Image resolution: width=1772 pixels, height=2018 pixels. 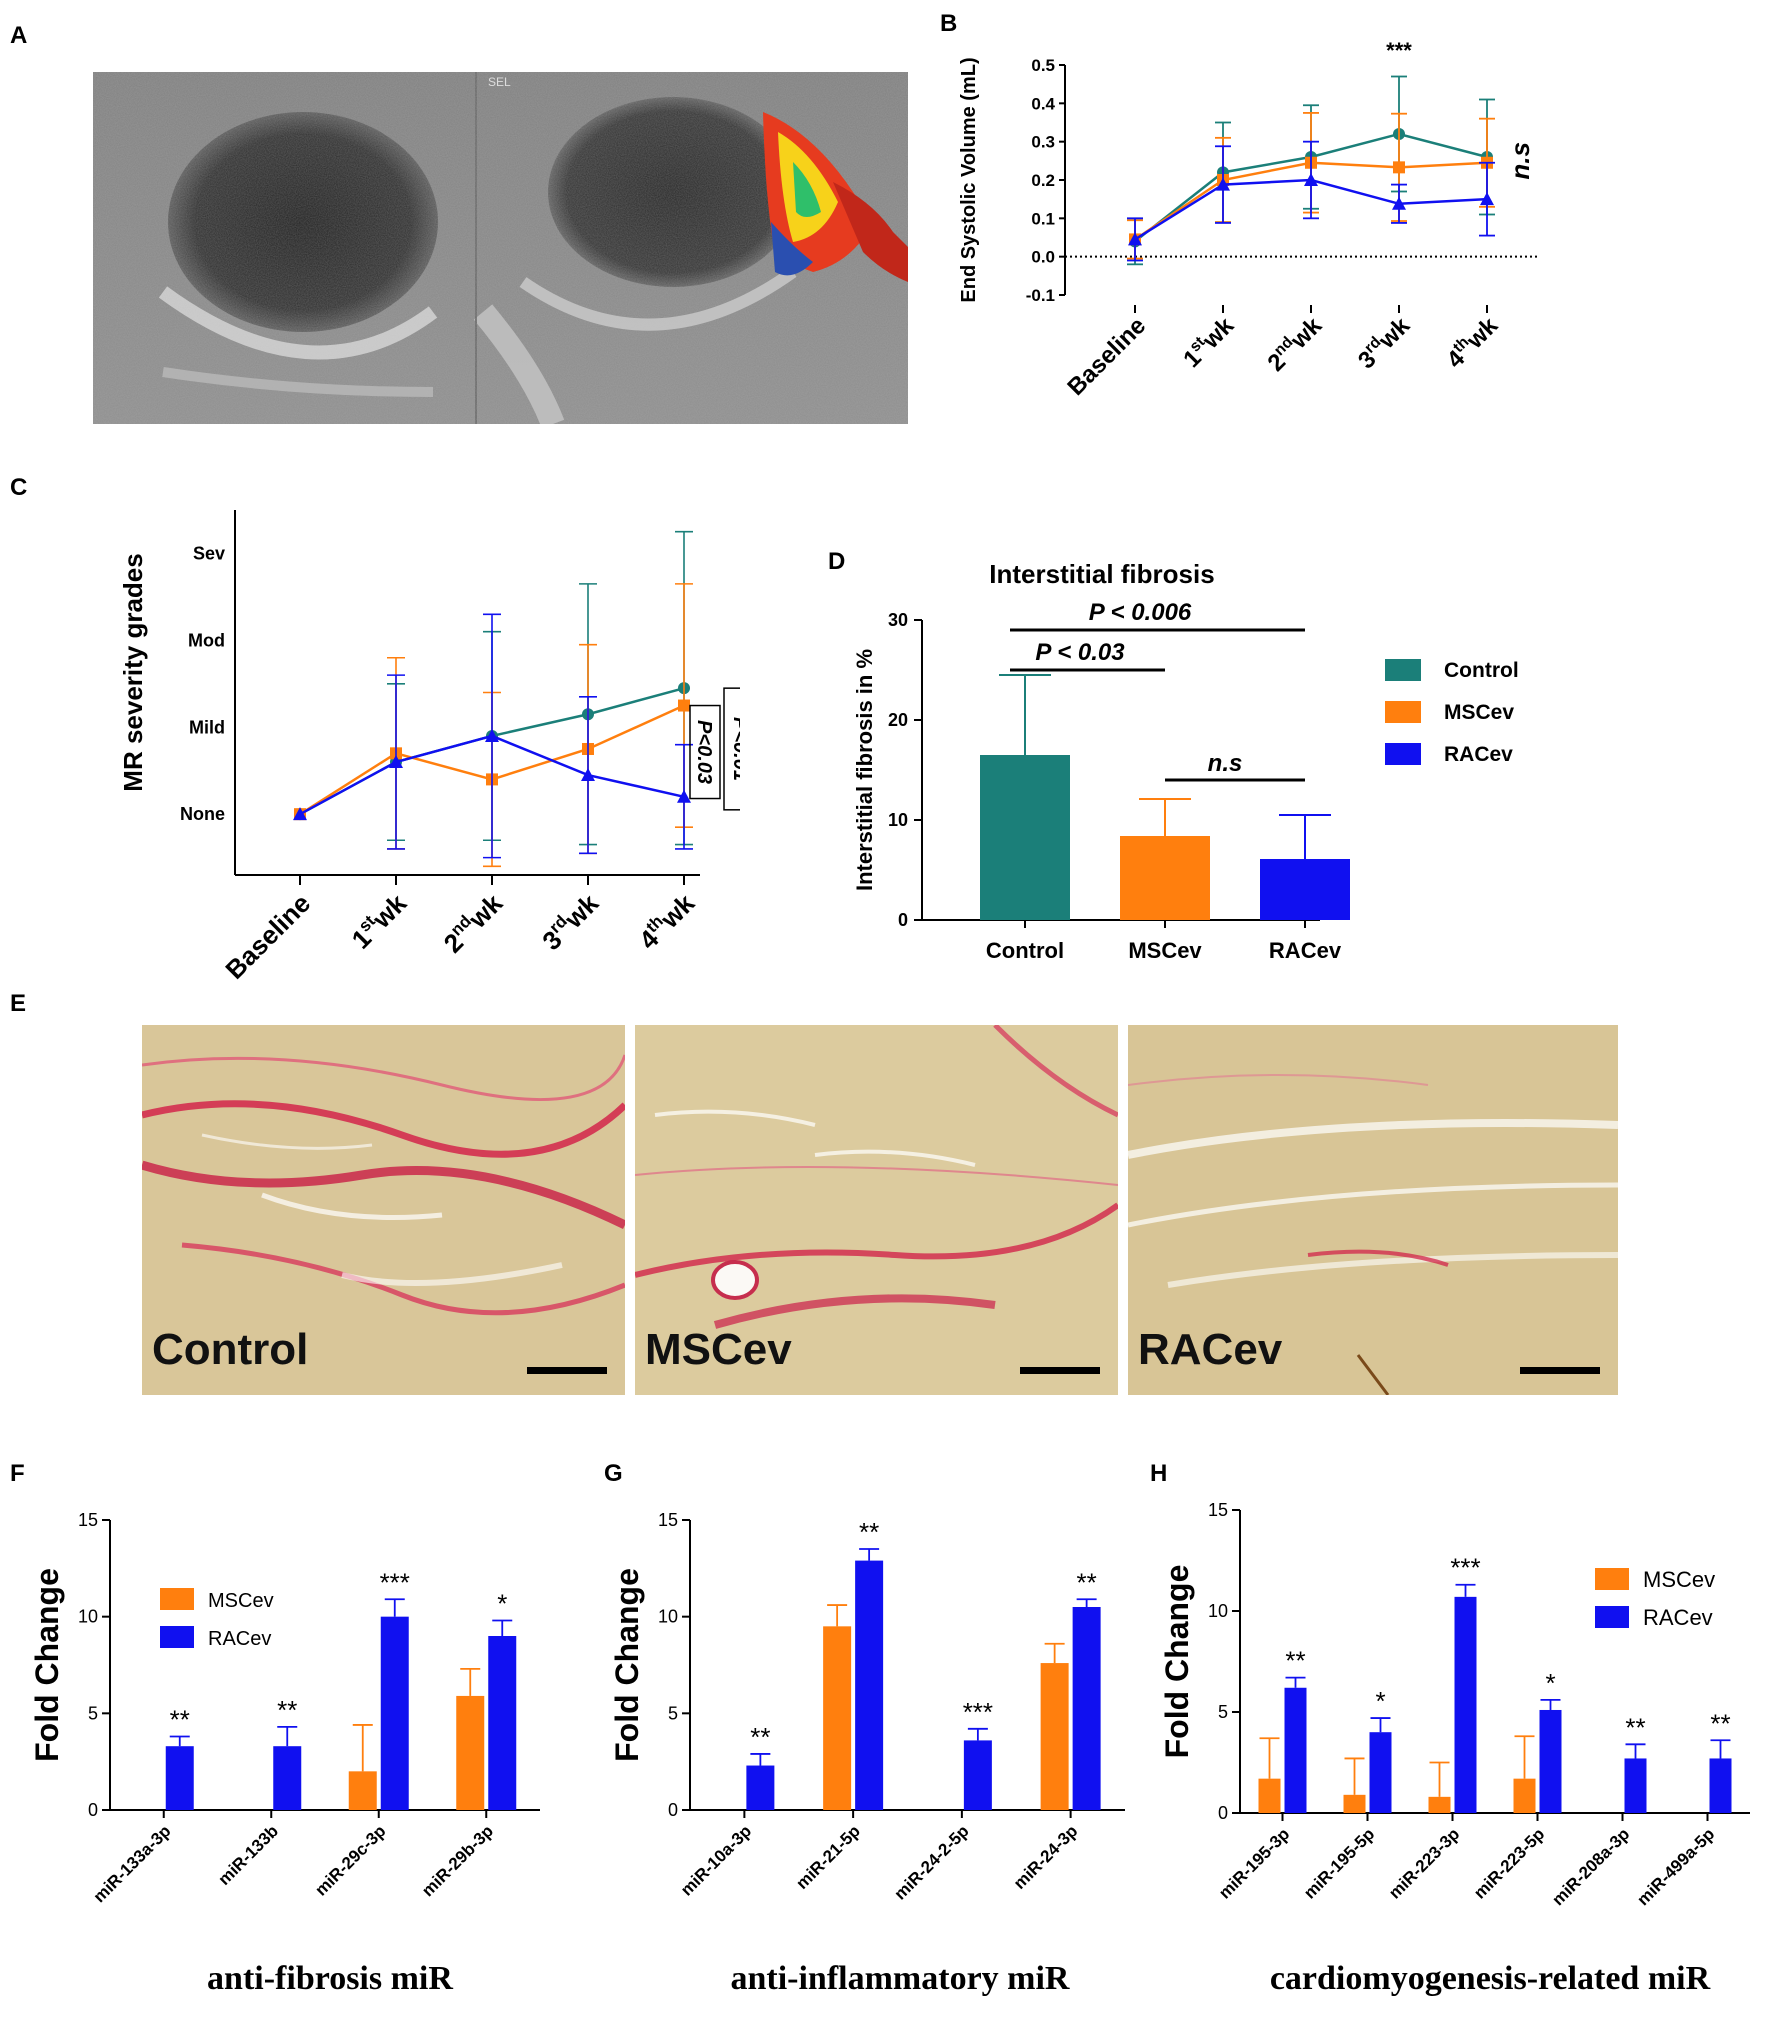 I want to click on y-tick-label: Mild, so click(x=207, y=727).